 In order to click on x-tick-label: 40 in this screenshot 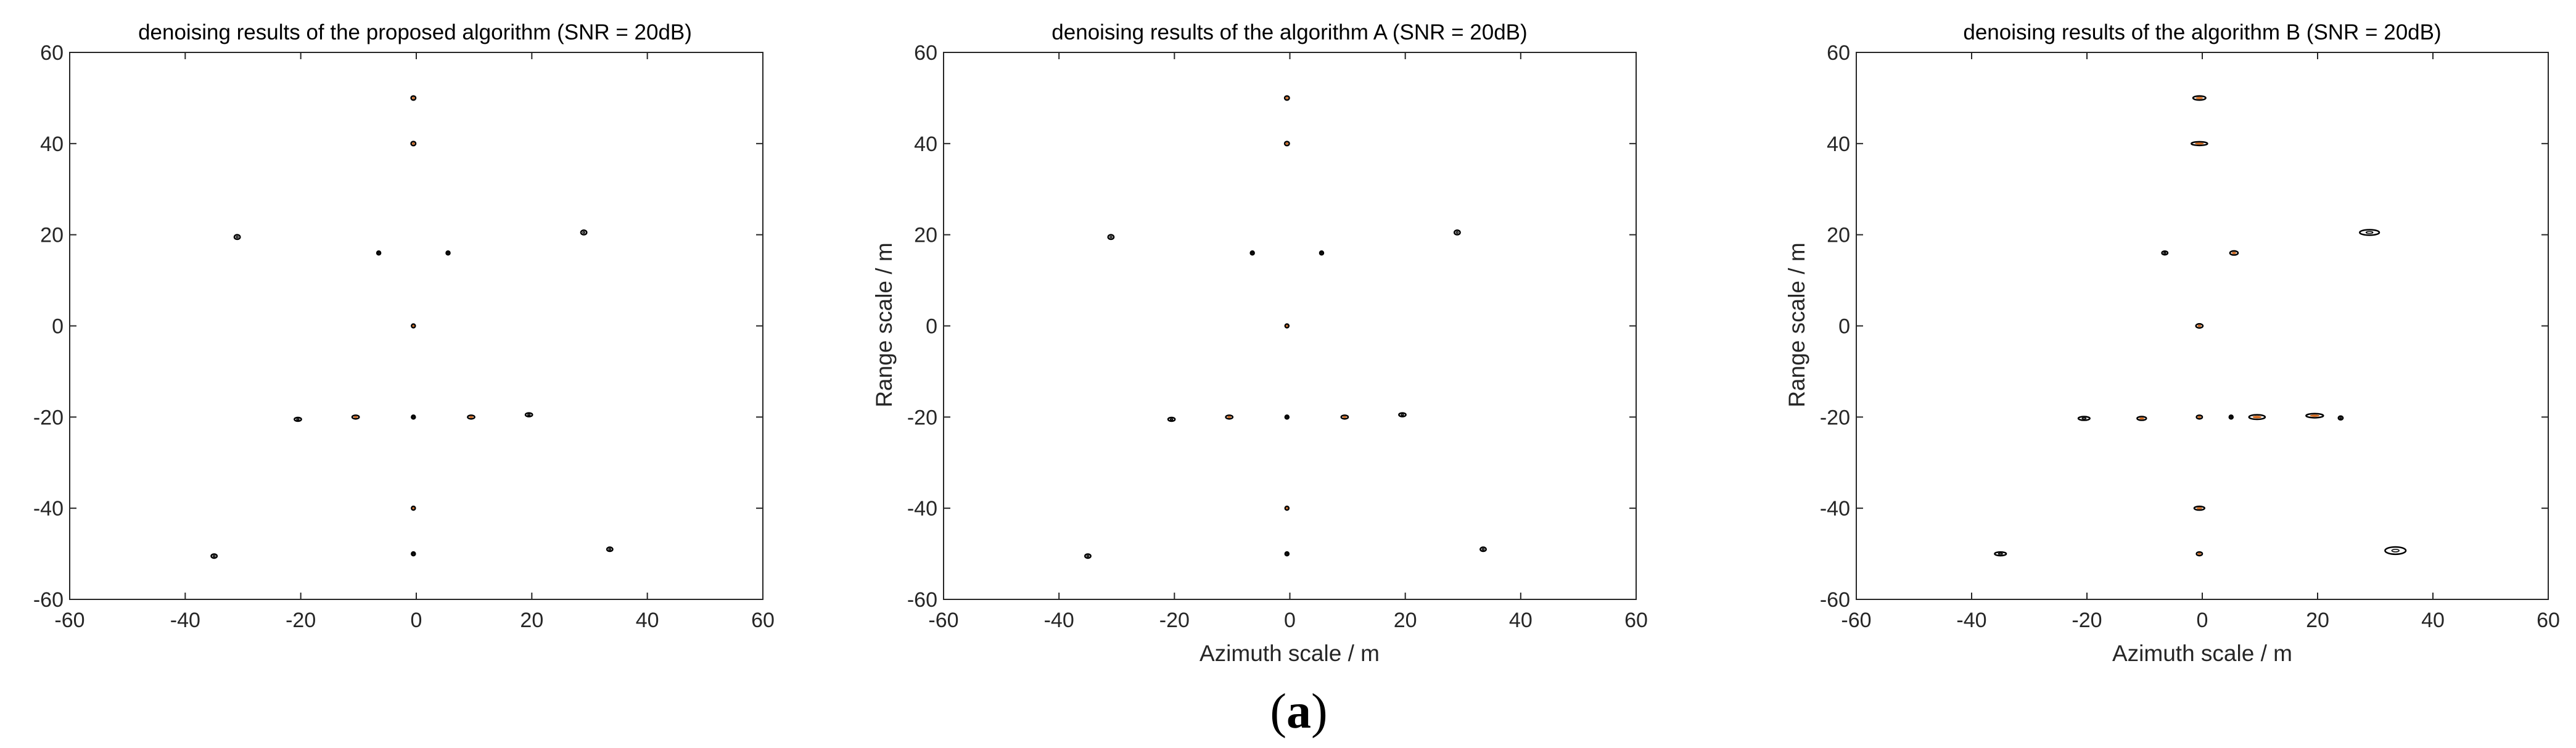, I will do `click(647, 620)`.